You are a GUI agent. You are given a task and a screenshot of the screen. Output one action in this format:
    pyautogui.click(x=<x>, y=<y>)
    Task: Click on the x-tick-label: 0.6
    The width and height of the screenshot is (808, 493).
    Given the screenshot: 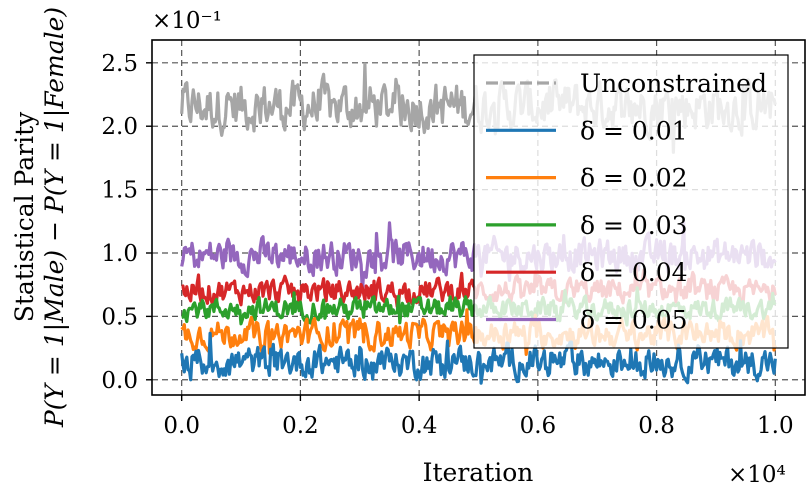 What is the action you would take?
    pyautogui.click(x=538, y=426)
    